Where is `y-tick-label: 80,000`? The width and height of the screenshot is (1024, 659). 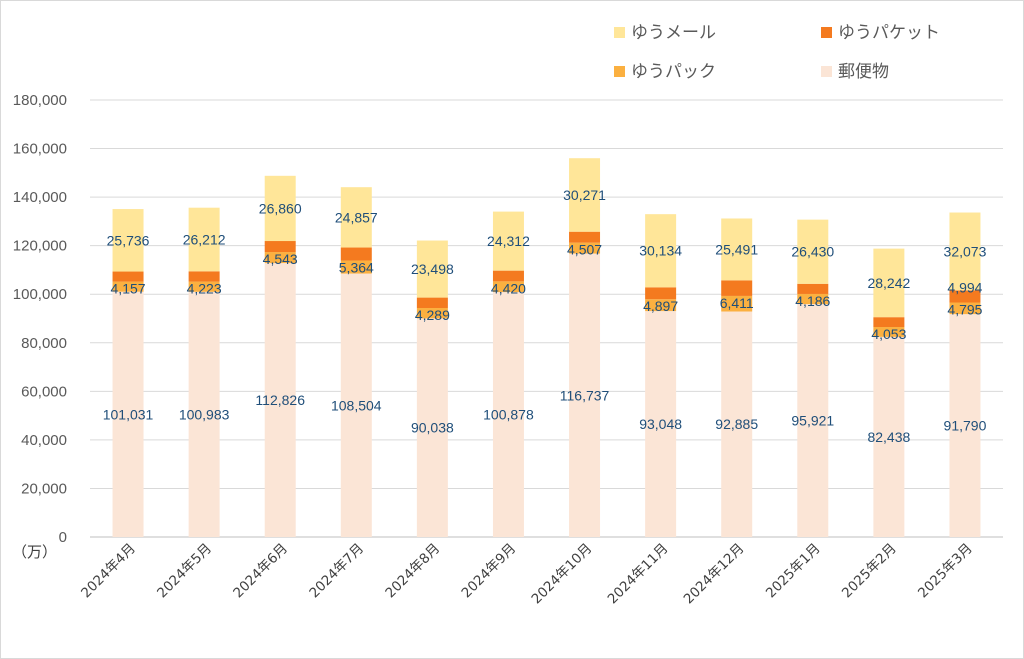 y-tick-label: 80,000 is located at coordinates (44, 343).